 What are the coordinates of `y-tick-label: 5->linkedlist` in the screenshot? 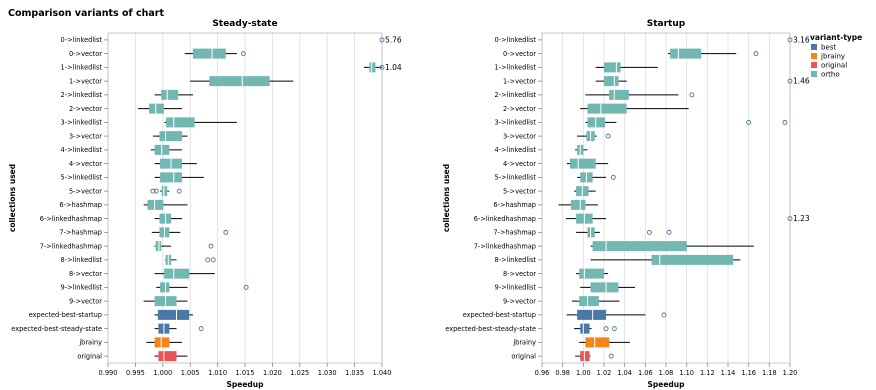 It's located at (516, 178).